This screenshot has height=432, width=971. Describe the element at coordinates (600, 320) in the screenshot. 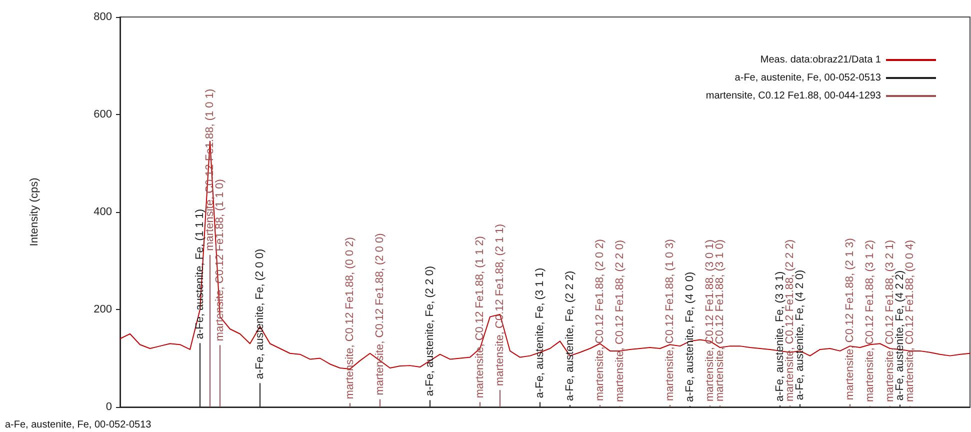

I see `data-label: martensite, C0.12 Fe1.88, (2 0 2)` at that location.